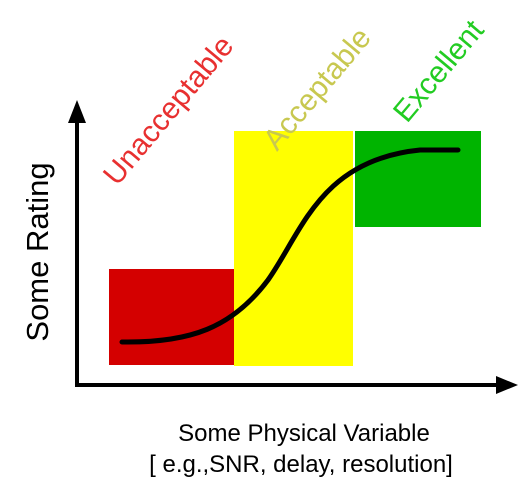 This screenshot has height=482, width=520. What do you see at coordinates (172, 317) in the screenshot?
I see `unacceptable-zone` at bounding box center [172, 317].